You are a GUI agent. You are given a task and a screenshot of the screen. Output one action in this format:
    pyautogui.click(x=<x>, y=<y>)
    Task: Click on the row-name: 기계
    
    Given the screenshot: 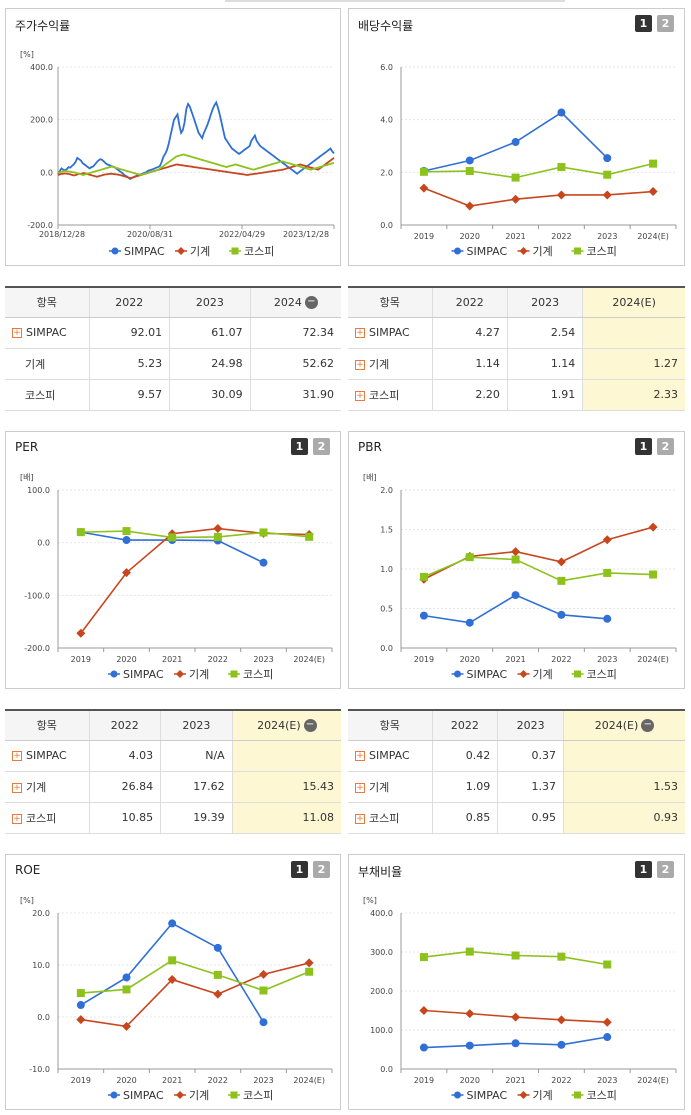 What is the action you would take?
    pyautogui.click(x=47, y=364)
    